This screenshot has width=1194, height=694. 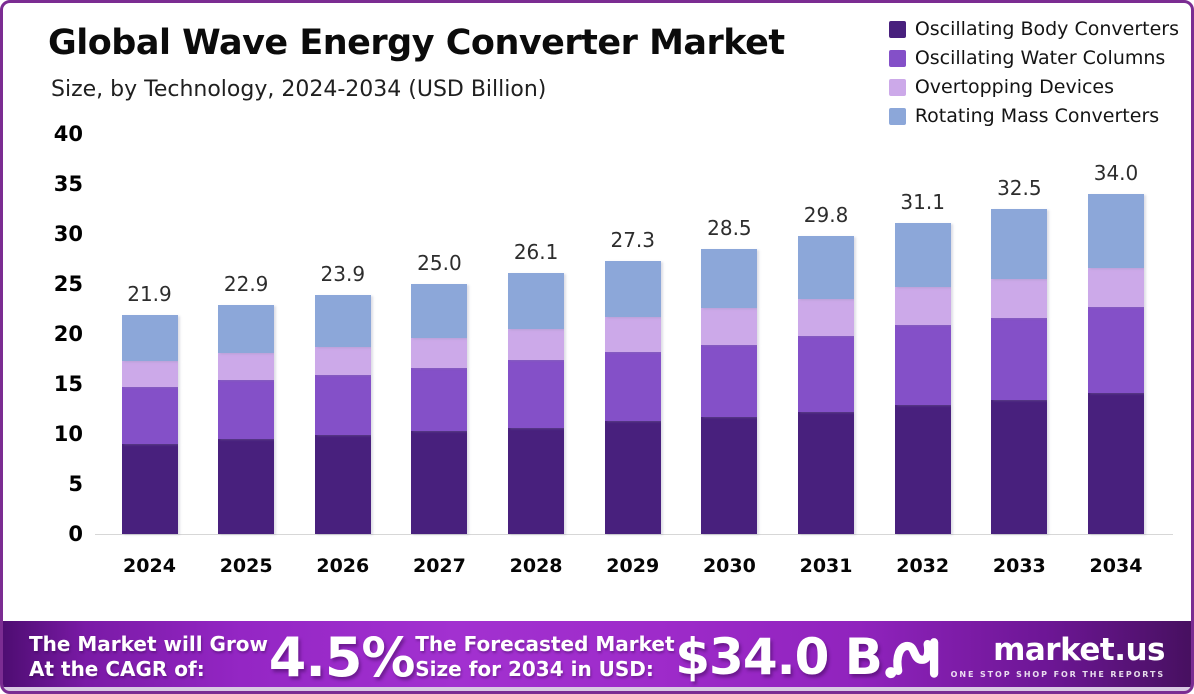 What do you see at coordinates (439, 566) in the screenshot?
I see `x-axis-year-label: 2027` at bounding box center [439, 566].